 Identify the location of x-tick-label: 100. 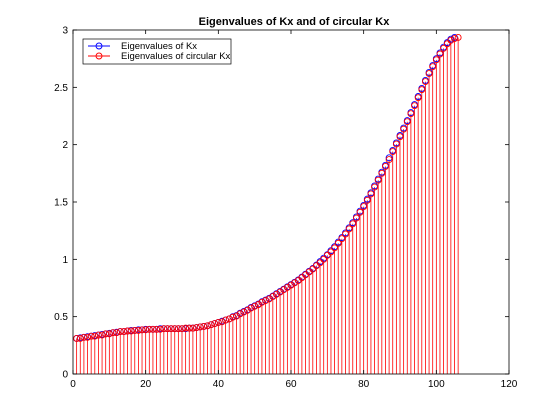
(436, 384).